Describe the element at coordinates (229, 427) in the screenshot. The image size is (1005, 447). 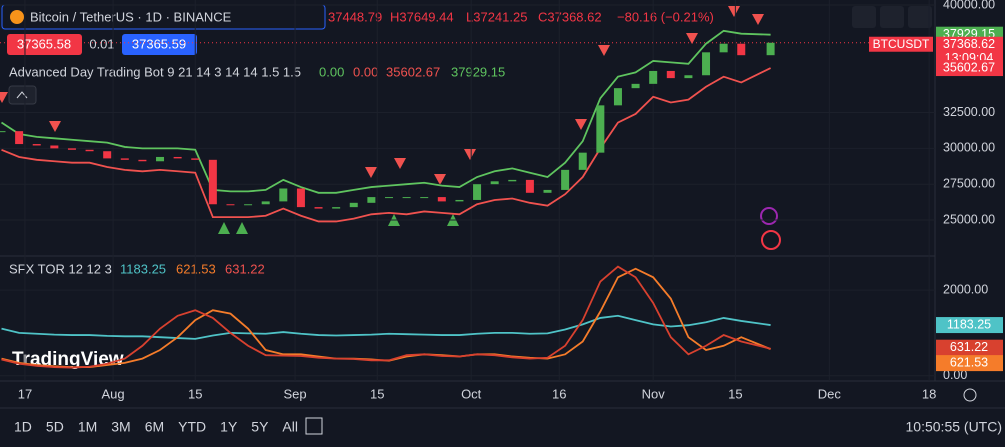
I see `range-button: 1Y` at that location.